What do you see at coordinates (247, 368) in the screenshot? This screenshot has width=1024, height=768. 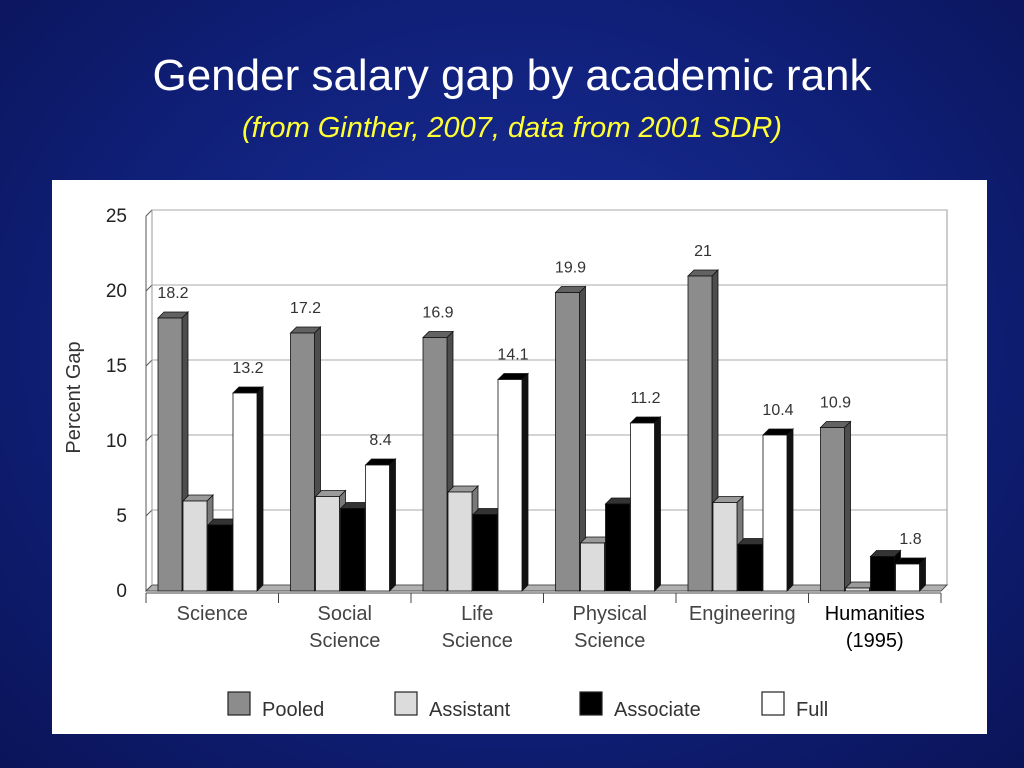 I see `data-label: 13.2` at bounding box center [247, 368].